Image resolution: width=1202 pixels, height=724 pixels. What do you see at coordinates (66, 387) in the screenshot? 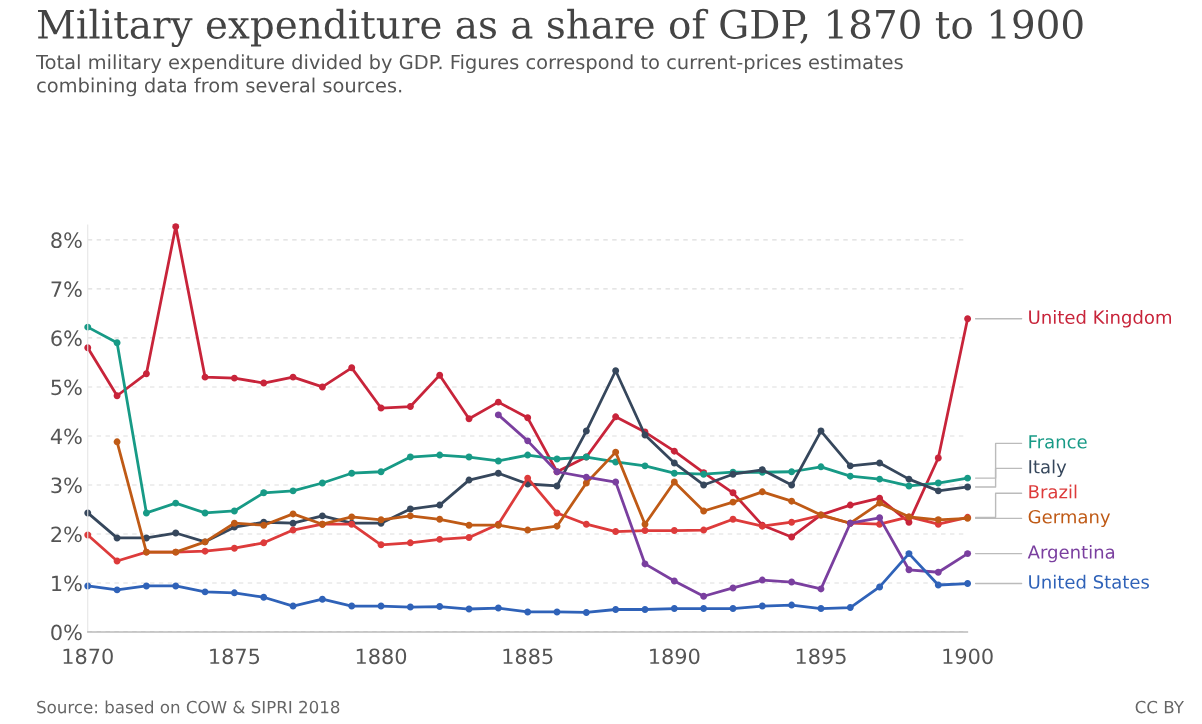
I see `y-tick-label: 5%` at bounding box center [66, 387].